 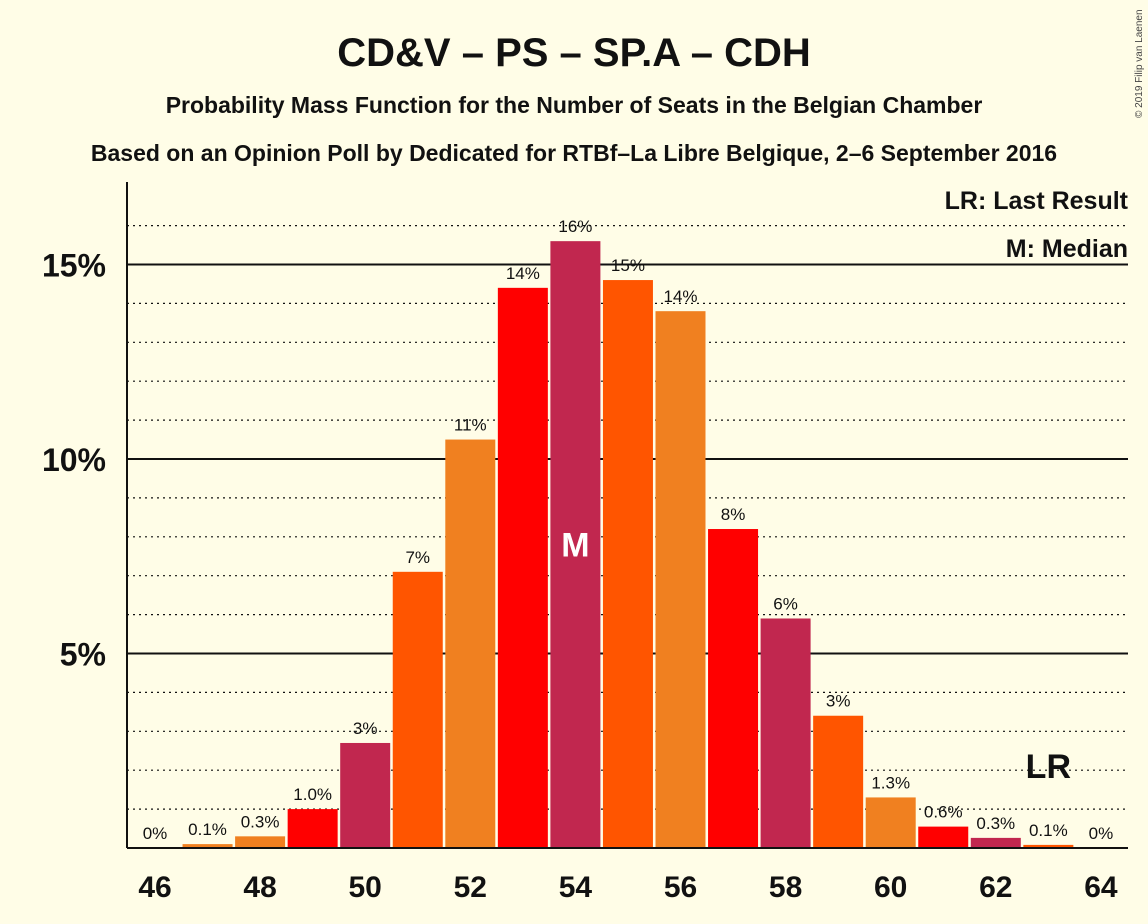 I want to click on data-label-63: 0.1%, so click(x=1048, y=830).